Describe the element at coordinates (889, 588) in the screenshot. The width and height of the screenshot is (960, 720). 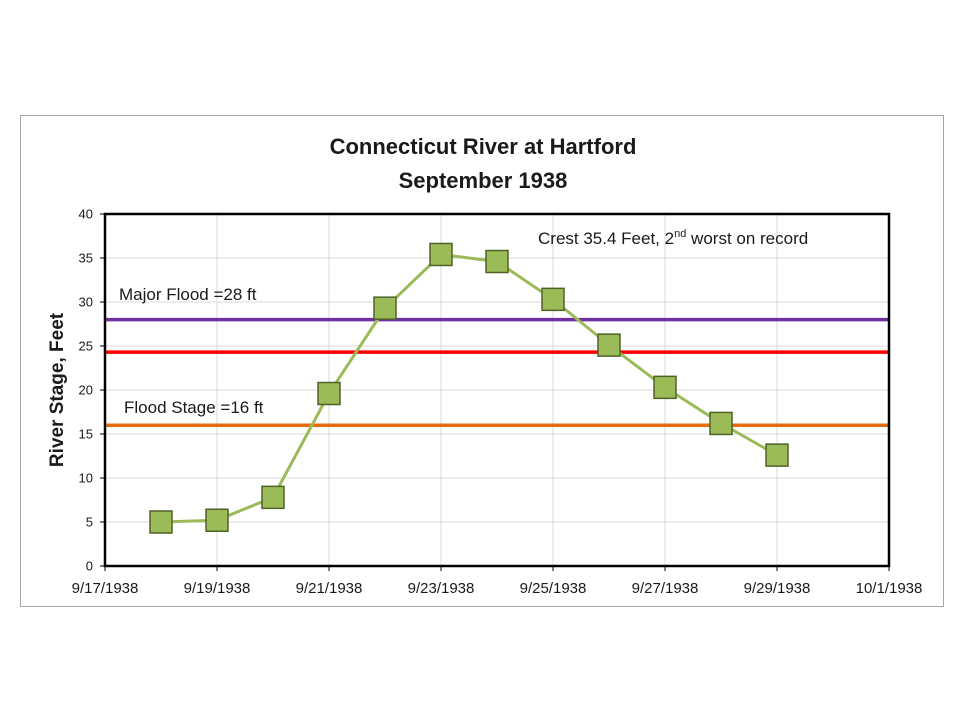
I see `x-tick-label: 10/1/1938` at that location.